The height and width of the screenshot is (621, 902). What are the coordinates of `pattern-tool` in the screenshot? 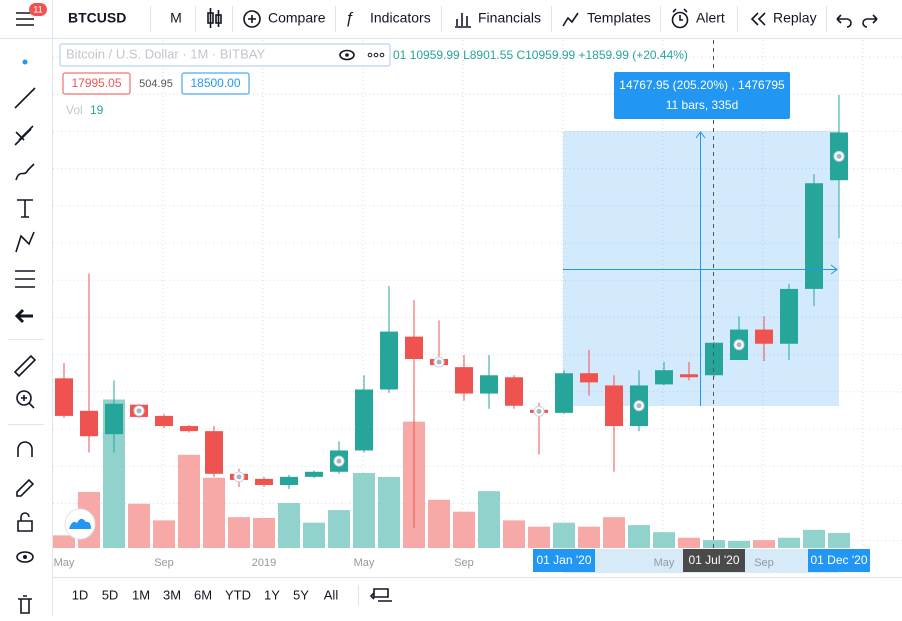 It's located at (25, 242).